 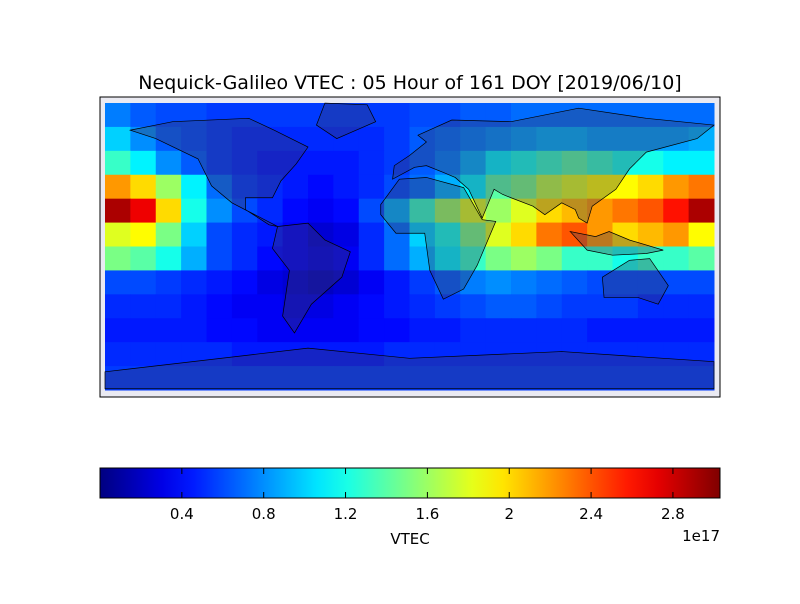 I want to click on colorbar-tick-label: 2.4, so click(x=591, y=514).